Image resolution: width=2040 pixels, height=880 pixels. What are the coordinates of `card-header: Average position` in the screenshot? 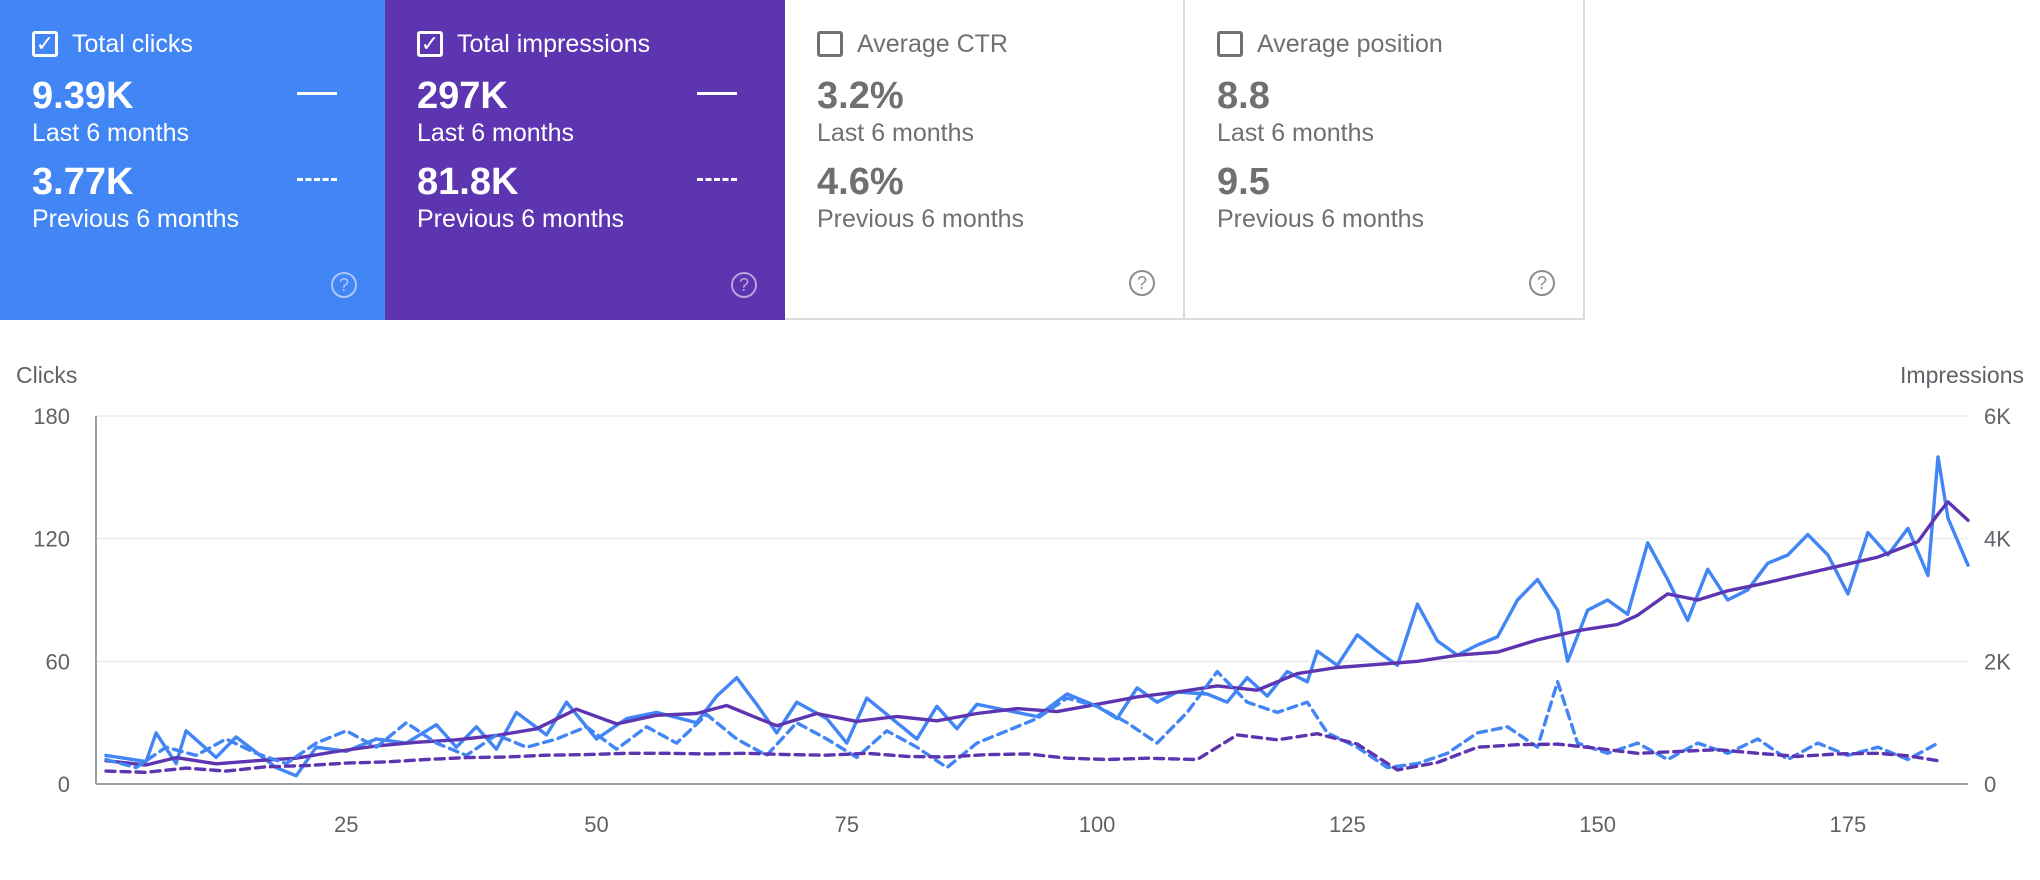 It's located at (1400, 44).